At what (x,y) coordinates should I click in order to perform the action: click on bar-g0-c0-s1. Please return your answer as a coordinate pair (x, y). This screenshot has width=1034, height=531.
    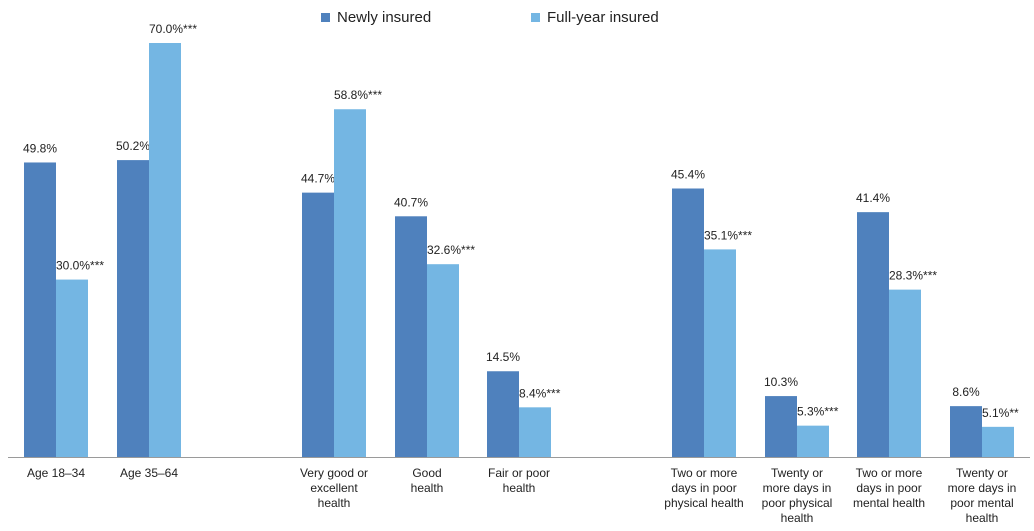
    Looking at the image, I should click on (72, 368).